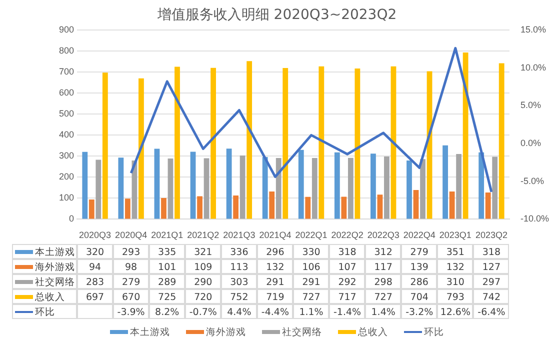 This screenshot has height=345, width=554. I want to click on y-tick-label: 0, so click(71, 219).